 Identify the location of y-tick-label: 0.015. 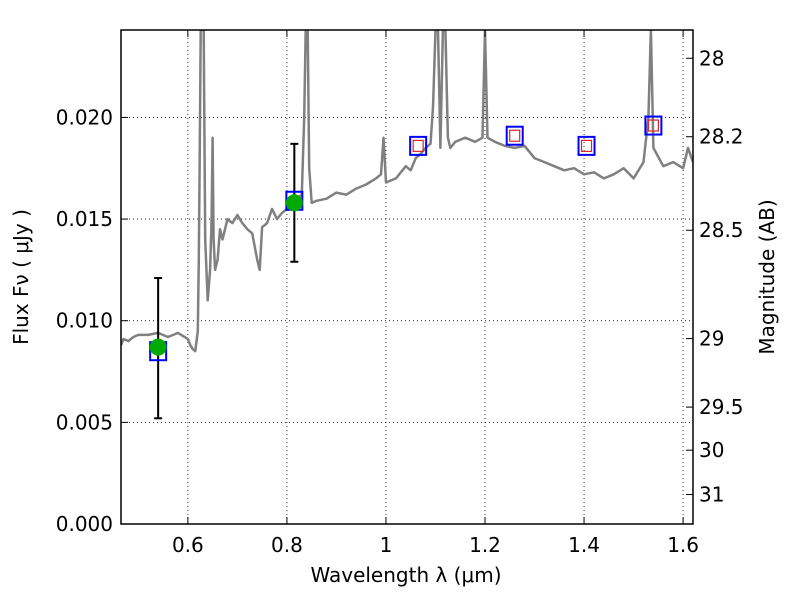
(84, 219).